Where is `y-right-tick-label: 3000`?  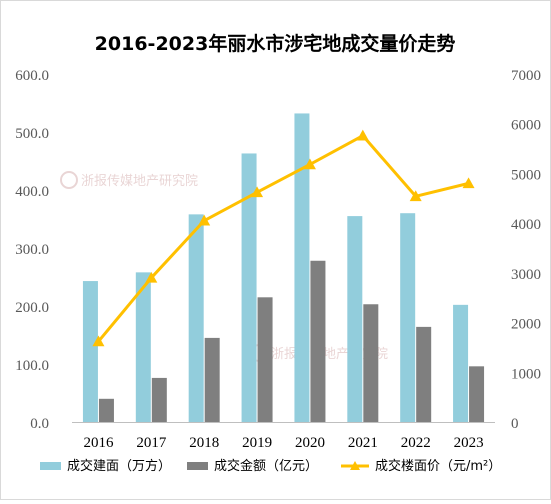 y-right-tick-label: 3000 is located at coordinates (526, 275).